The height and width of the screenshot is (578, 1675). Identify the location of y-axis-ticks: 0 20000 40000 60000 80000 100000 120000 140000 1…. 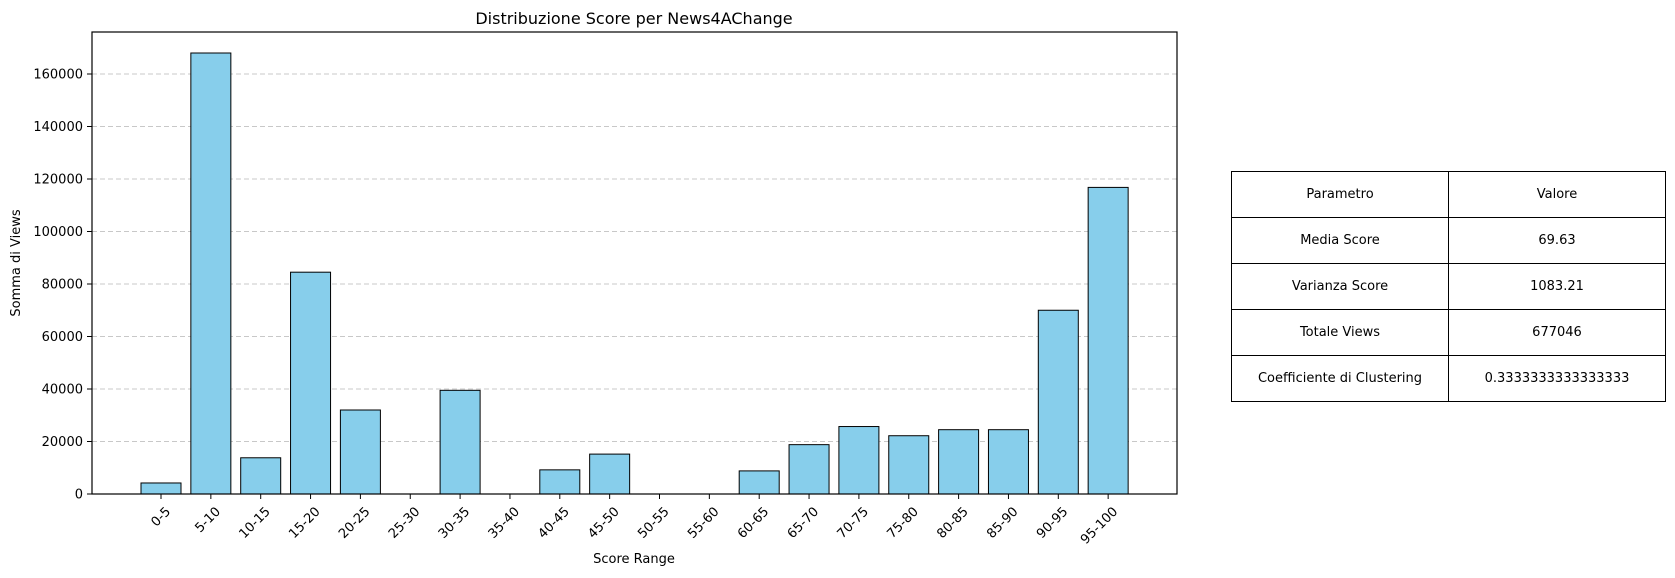
(62, 285).